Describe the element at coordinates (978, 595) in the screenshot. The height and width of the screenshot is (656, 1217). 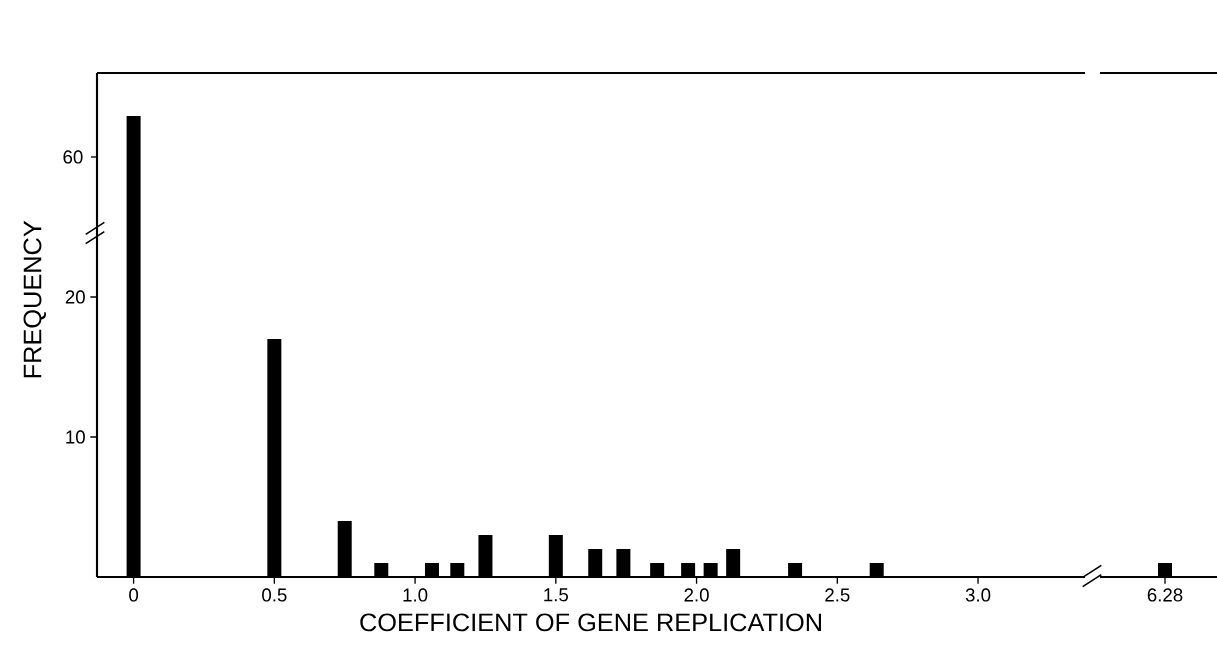
I see `x-tick-label: 3.0` at that location.